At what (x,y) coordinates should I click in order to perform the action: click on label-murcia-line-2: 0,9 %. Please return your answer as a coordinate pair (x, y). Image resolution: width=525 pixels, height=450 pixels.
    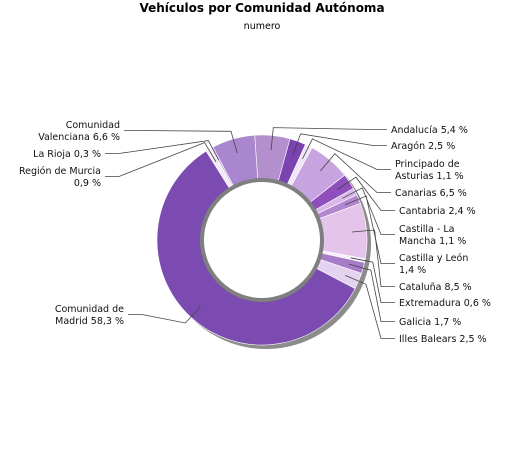
    Looking at the image, I should click on (87, 183).